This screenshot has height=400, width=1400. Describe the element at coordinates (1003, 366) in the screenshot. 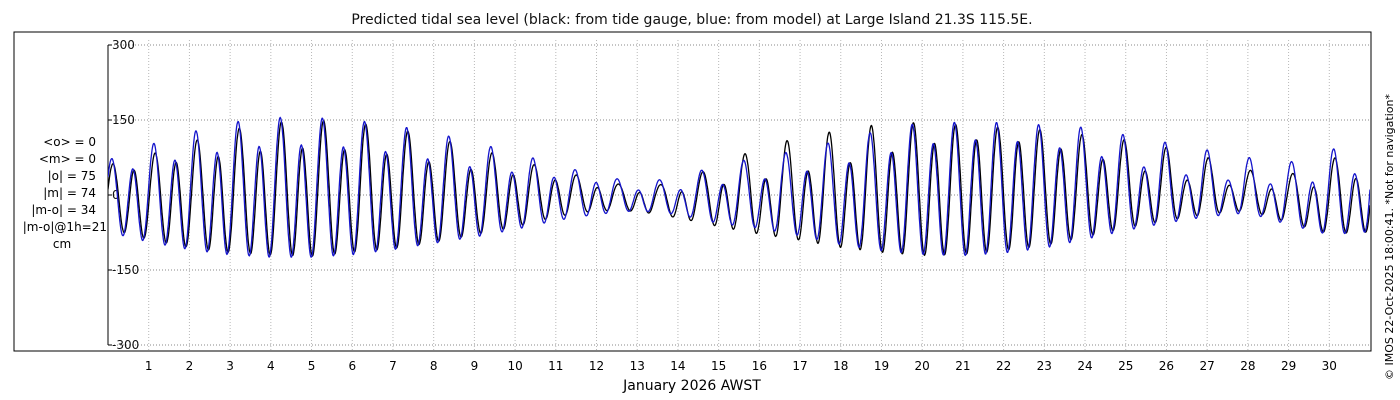

I see `x-tick-label: 22` at that location.